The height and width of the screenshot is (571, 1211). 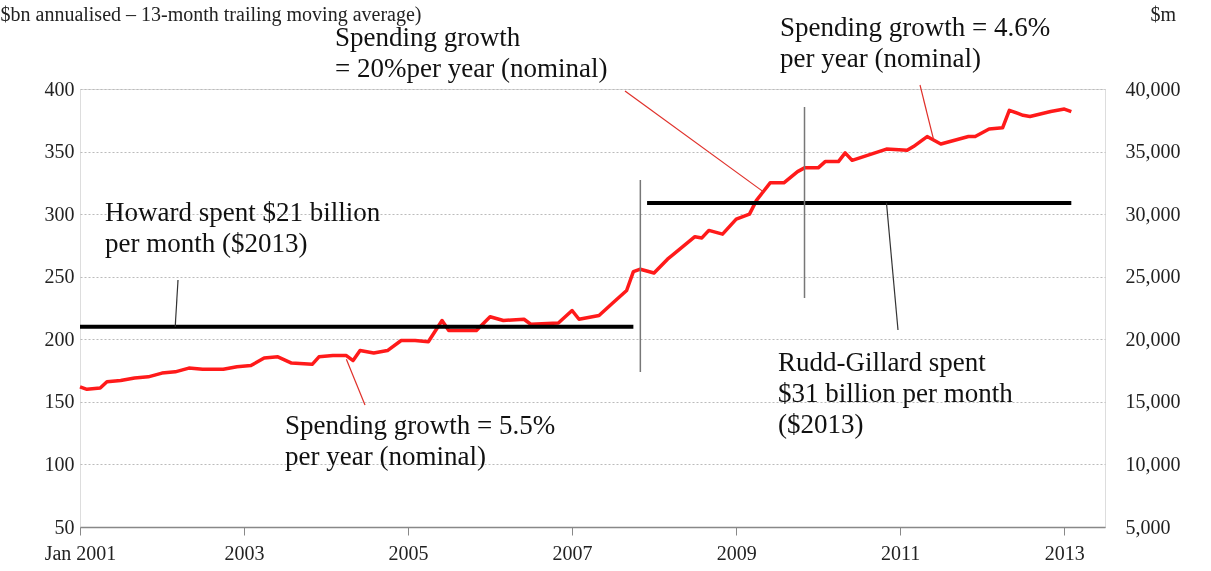 What do you see at coordinates (572, 552) in the screenshot?
I see `x-tick-label: 2007` at bounding box center [572, 552].